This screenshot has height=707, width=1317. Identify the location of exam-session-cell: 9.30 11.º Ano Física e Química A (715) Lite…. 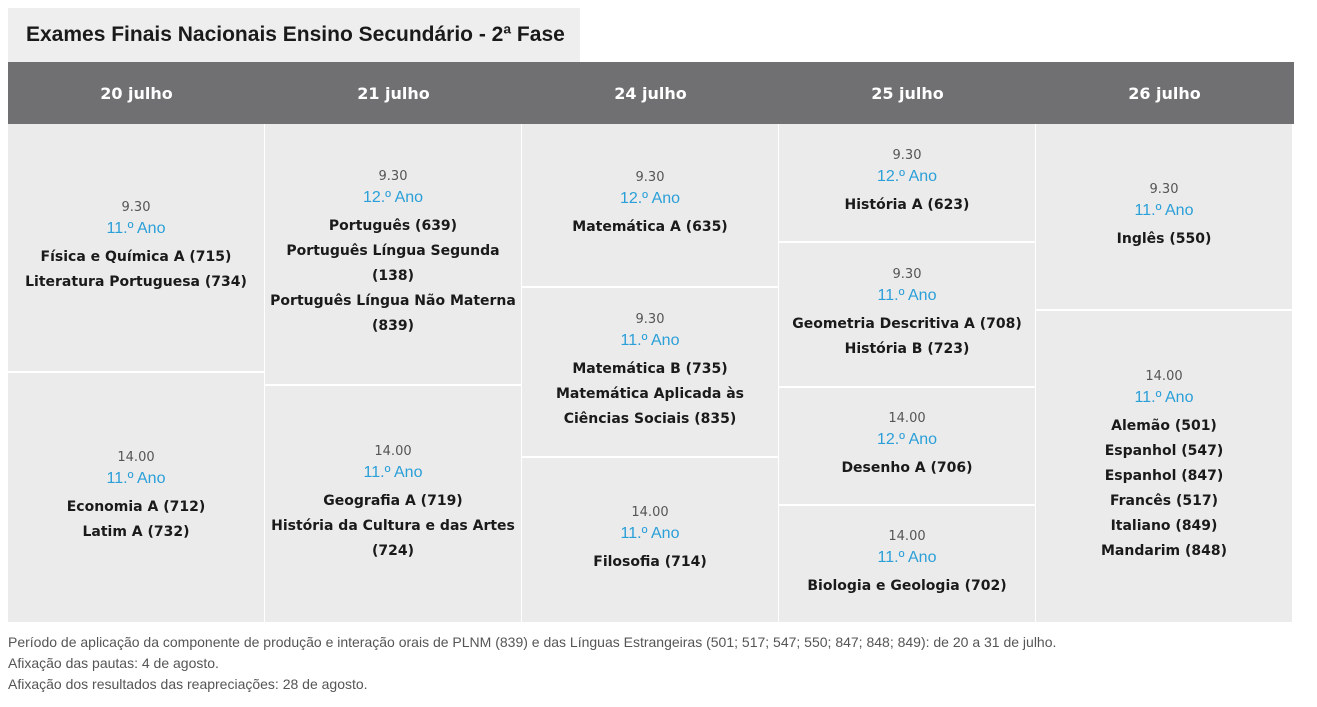
(136, 247).